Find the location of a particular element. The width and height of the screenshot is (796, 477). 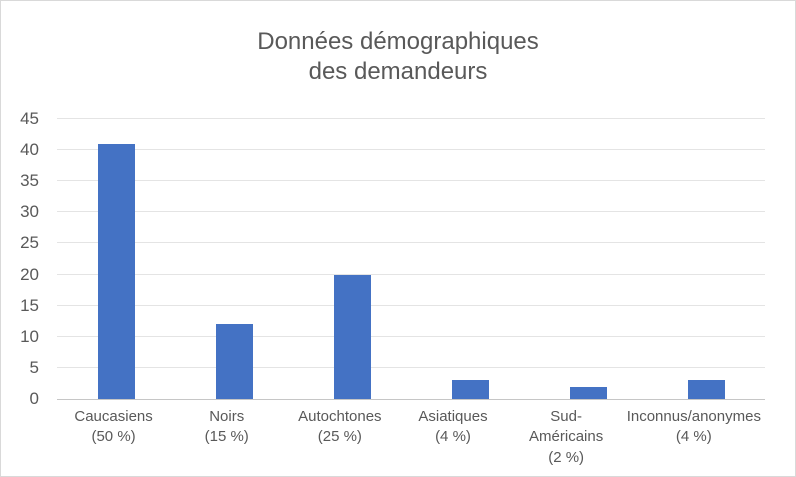

category-name: Inconnus/anonymes is located at coordinates (693, 416).